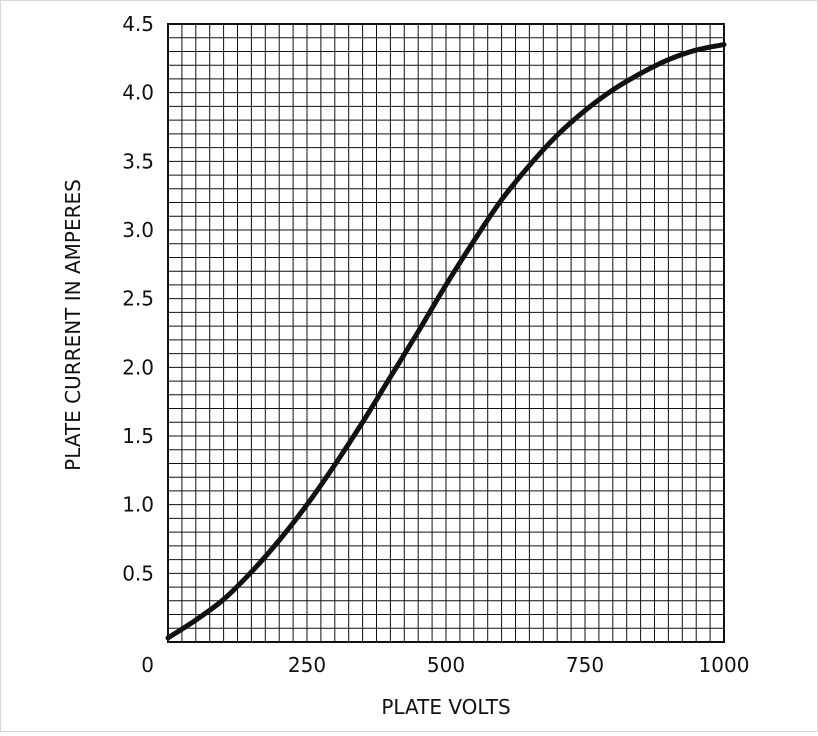 Image resolution: width=818 pixels, height=736 pixels. Describe the element at coordinates (138, 505) in the screenshot. I see `y-tick-label: 1.0` at that location.